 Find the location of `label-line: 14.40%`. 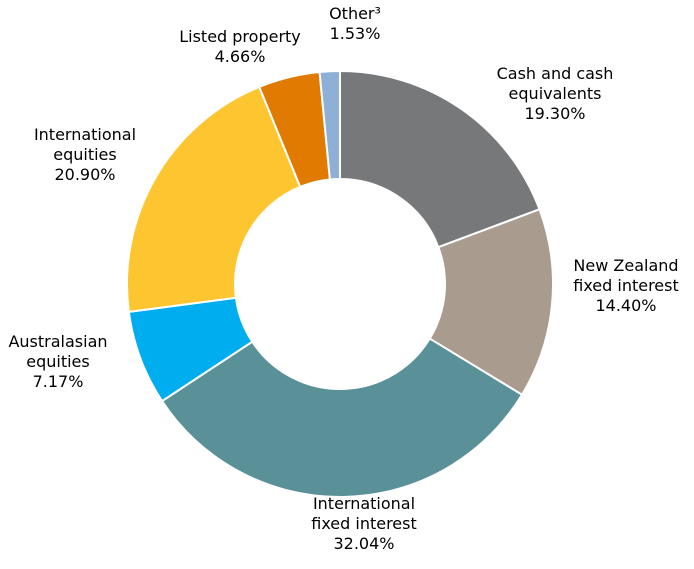

label-line: 14.40% is located at coordinates (625, 305).